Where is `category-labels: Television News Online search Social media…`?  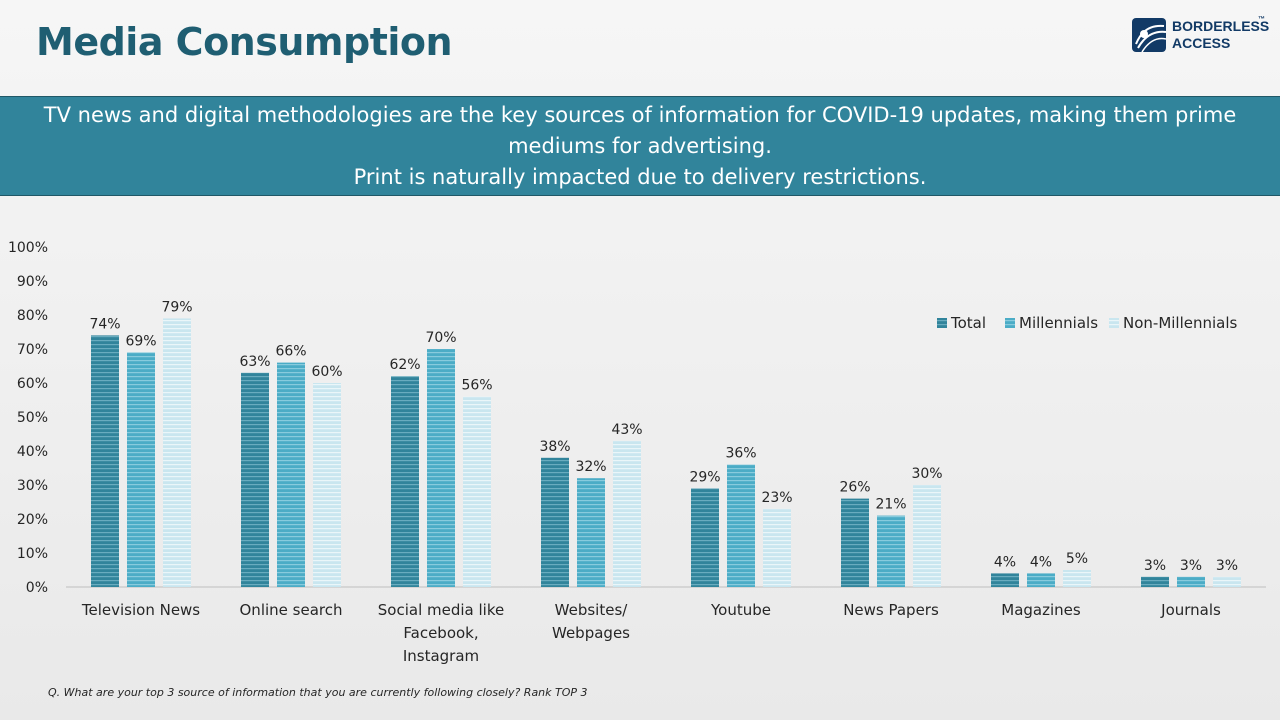
category-labels: Television News Online search Social media… is located at coordinates (651, 633).